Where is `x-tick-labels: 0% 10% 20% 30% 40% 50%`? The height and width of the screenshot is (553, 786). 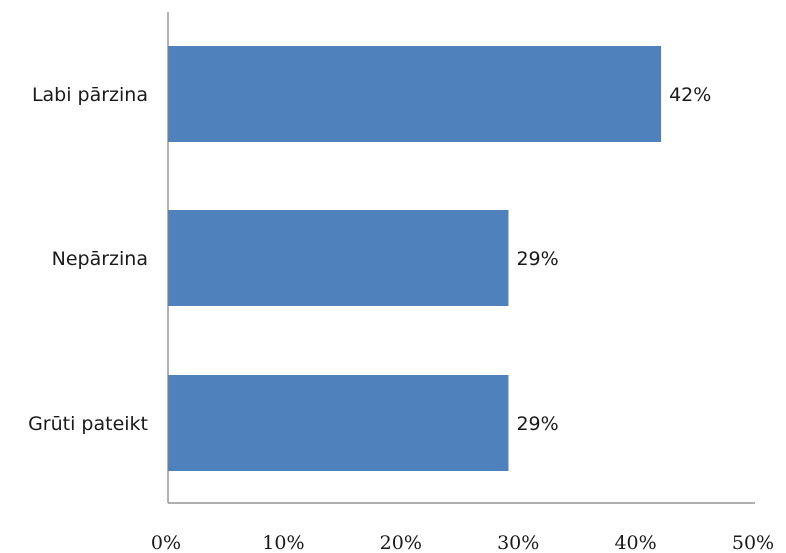
x-tick-labels: 0% 10% 20% 30% 40% 50% is located at coordinates (462, 542).